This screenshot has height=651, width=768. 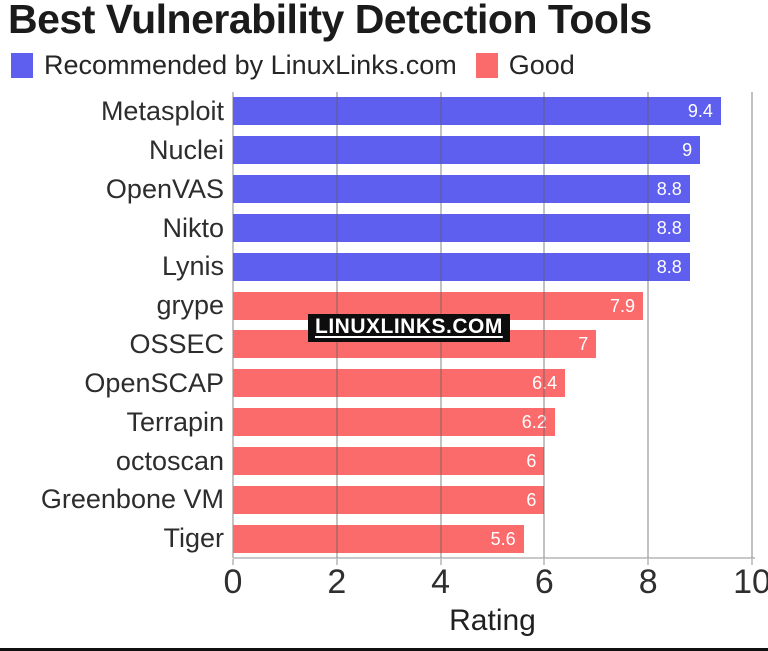 I want to click on category-label: Nuclei, so click(x=186, y=149).